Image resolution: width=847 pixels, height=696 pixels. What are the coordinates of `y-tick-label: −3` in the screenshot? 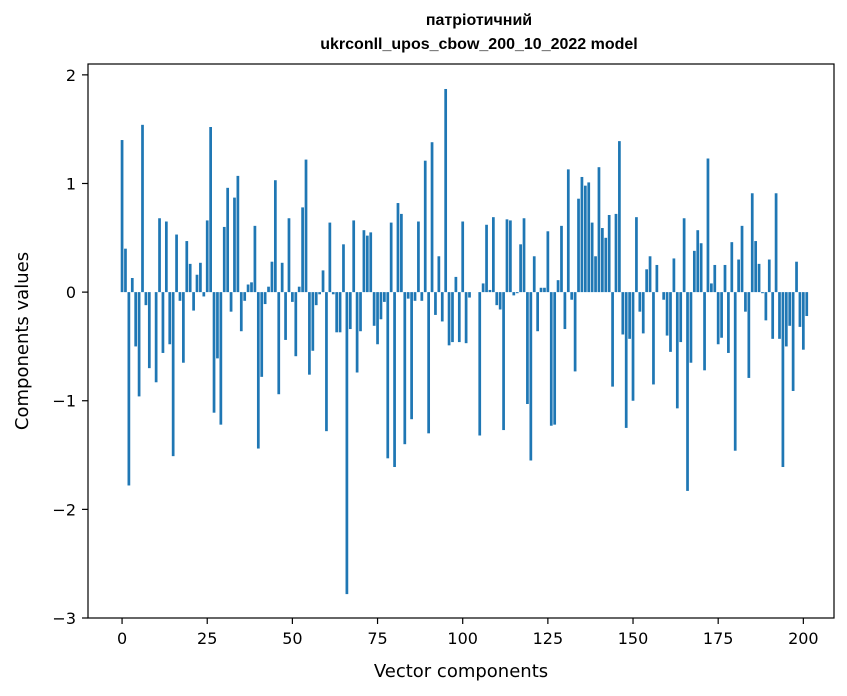 It's located at (64, 618).